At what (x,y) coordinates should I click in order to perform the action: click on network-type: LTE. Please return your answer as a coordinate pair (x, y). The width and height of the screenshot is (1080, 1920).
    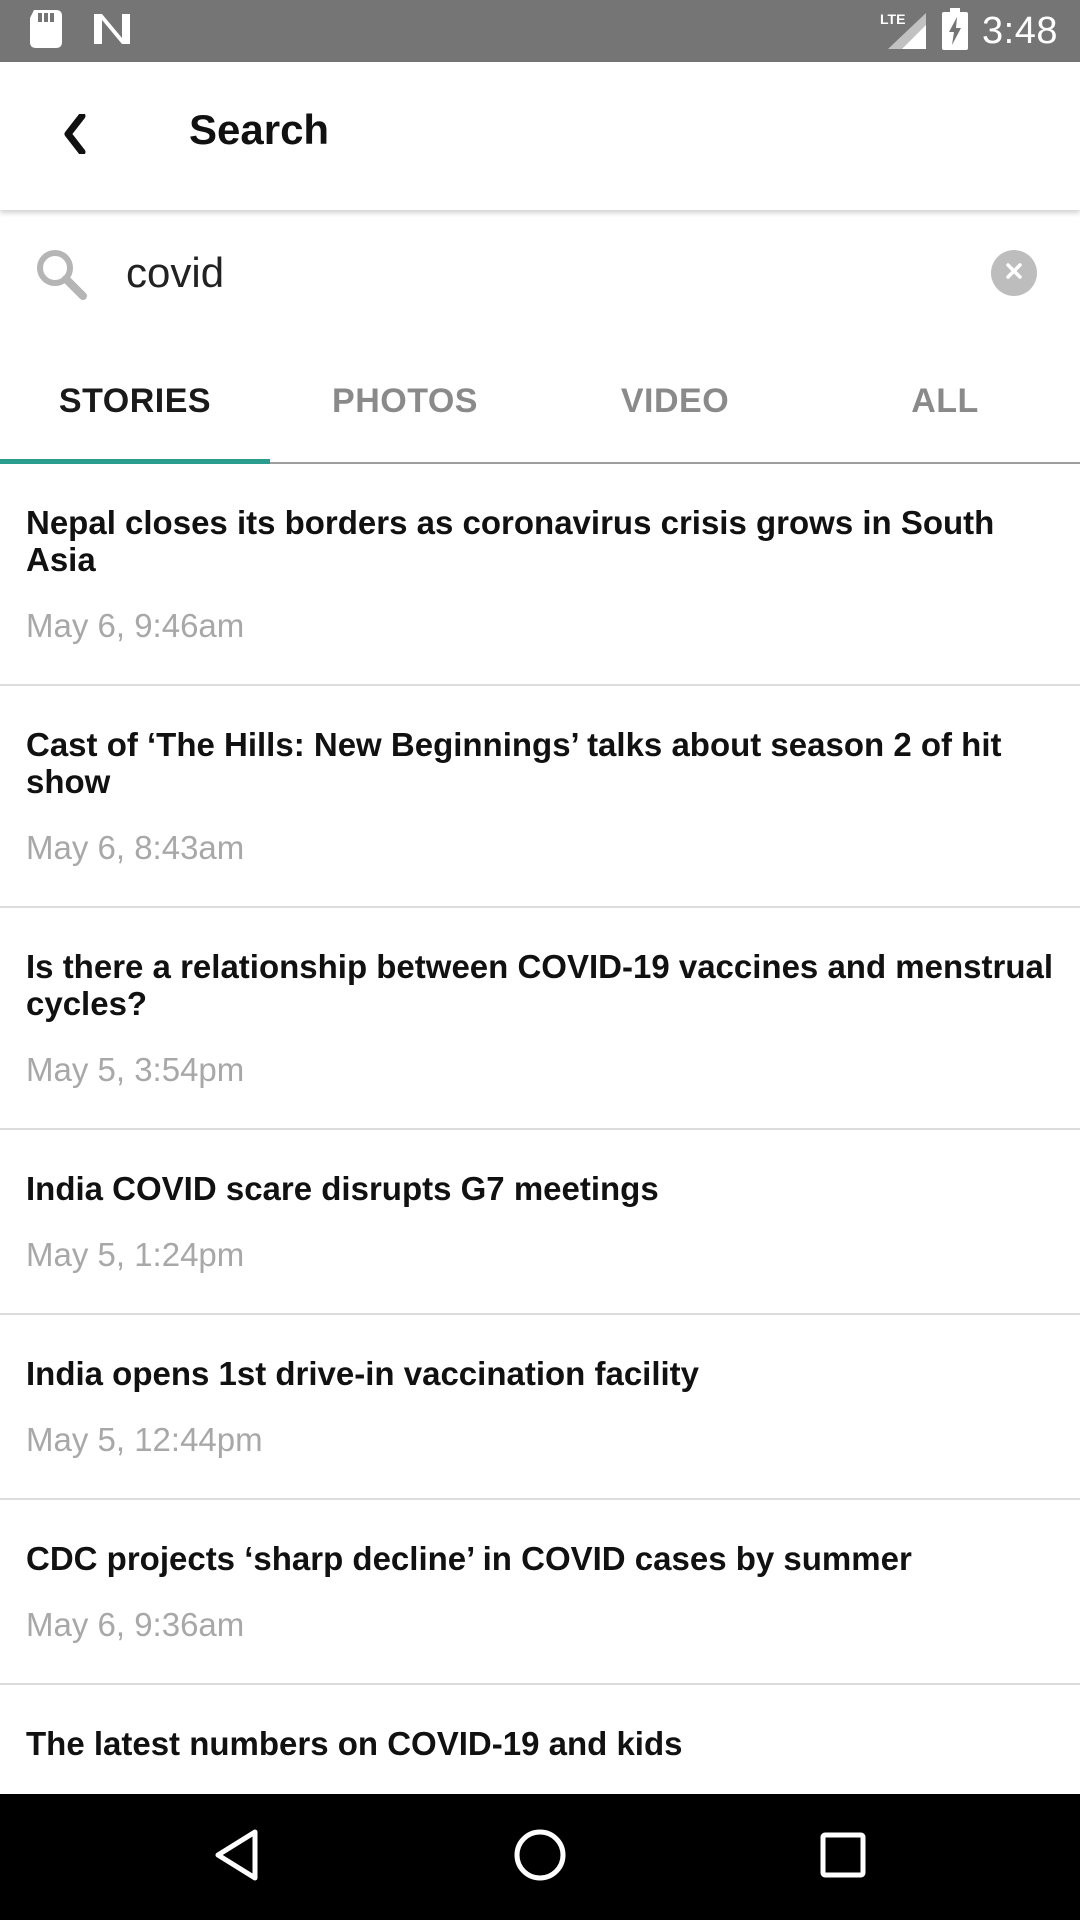
    Looking at the image, I should click on (893, 19).